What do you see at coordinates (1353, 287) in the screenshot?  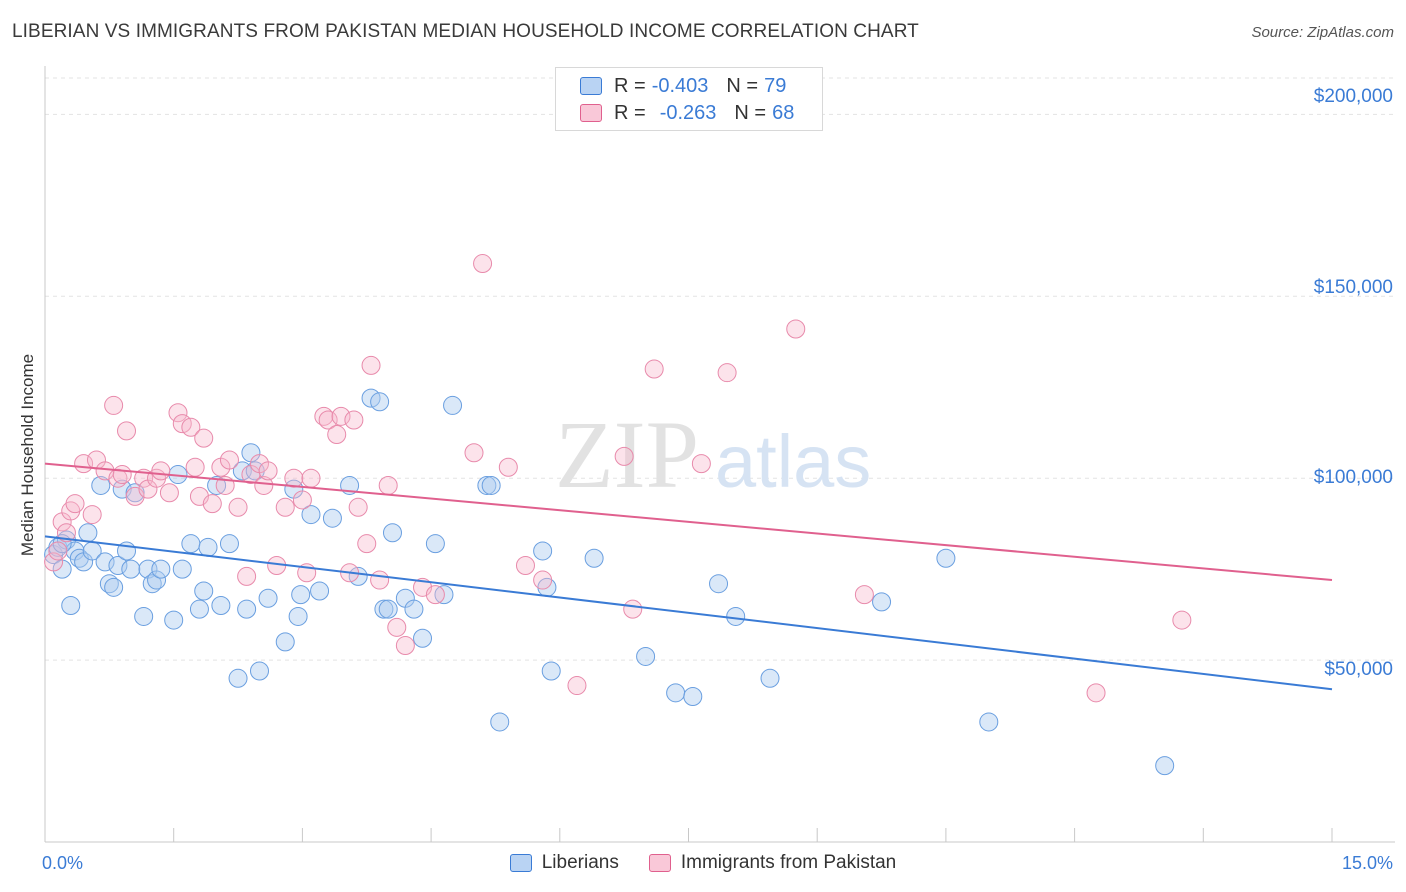 I see `y-tick-label: $150,000` at bounding box center [1353, 287].